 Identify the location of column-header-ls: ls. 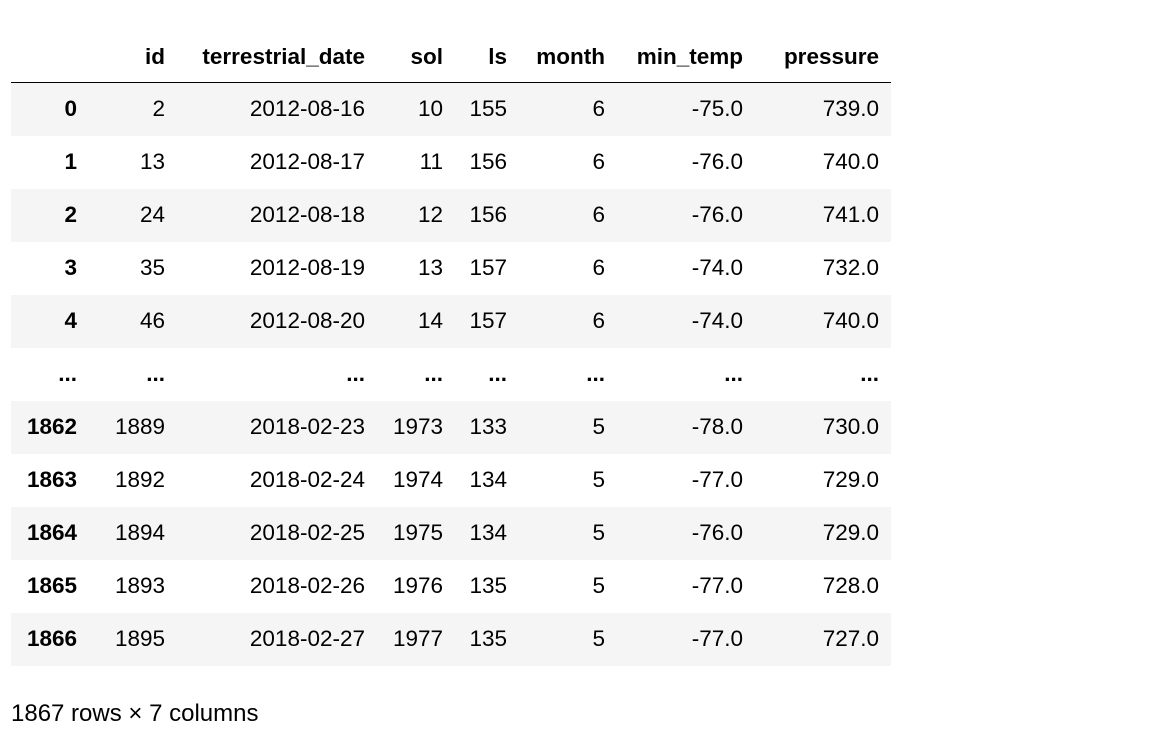
(487, 57).